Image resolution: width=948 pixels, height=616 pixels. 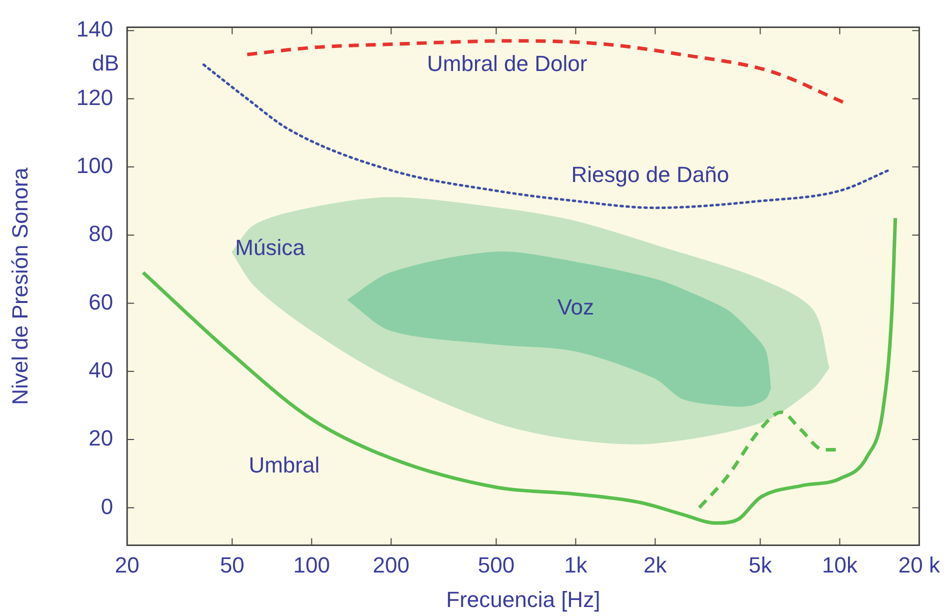 I want to click on y-tick-label: 140, so click(x=95, y=29).